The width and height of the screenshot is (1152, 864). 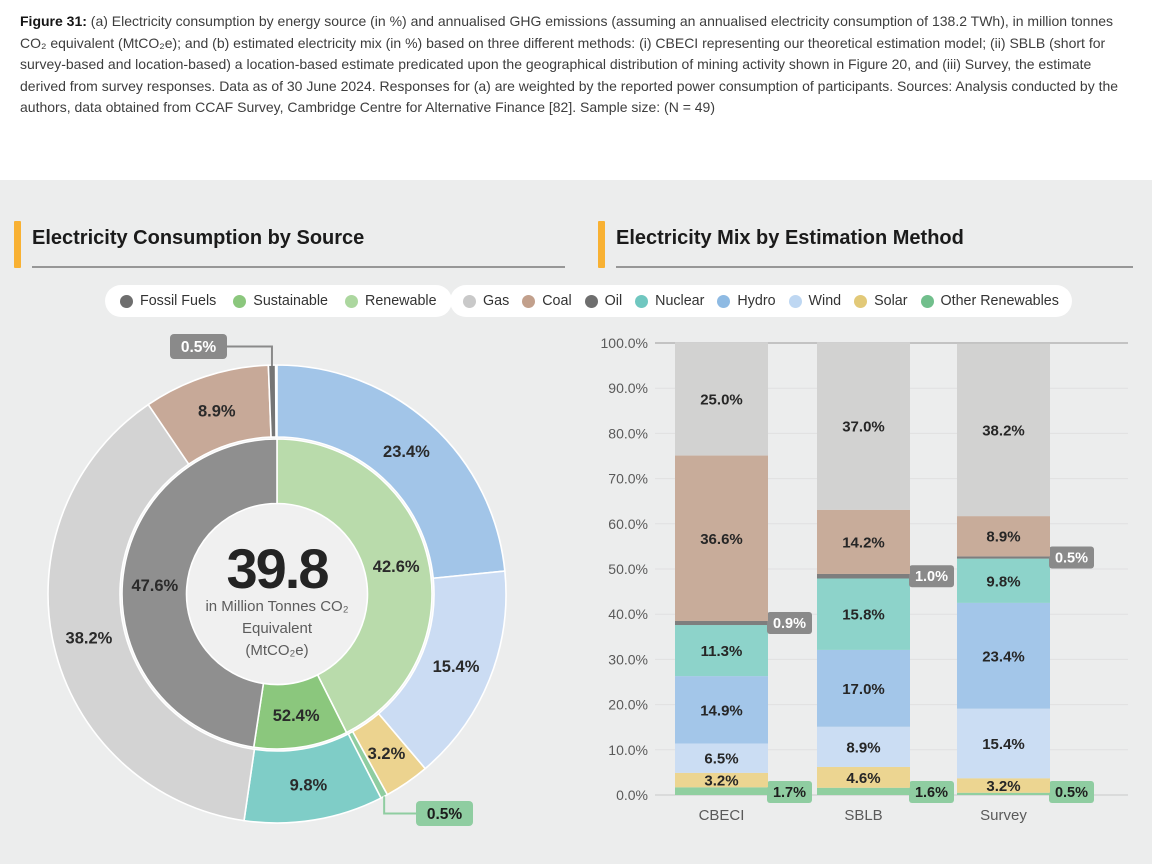 I want to click on bar-segment-cbeci-gas, so click(x=721, y=399).